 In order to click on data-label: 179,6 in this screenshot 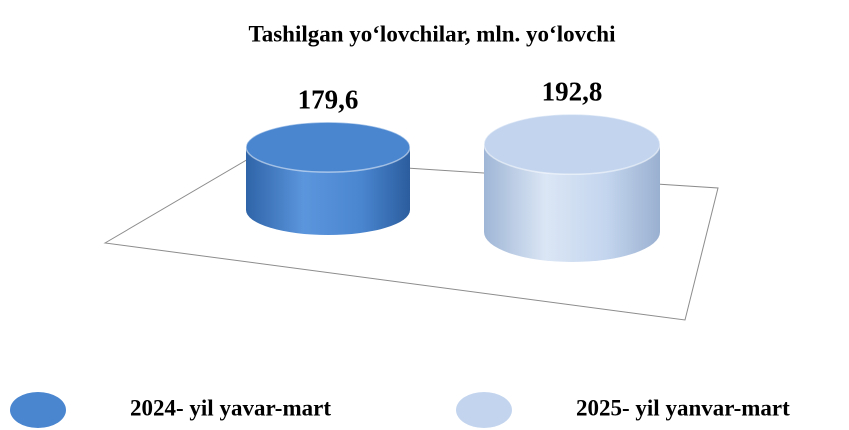, I will do `click(328, 99)`.